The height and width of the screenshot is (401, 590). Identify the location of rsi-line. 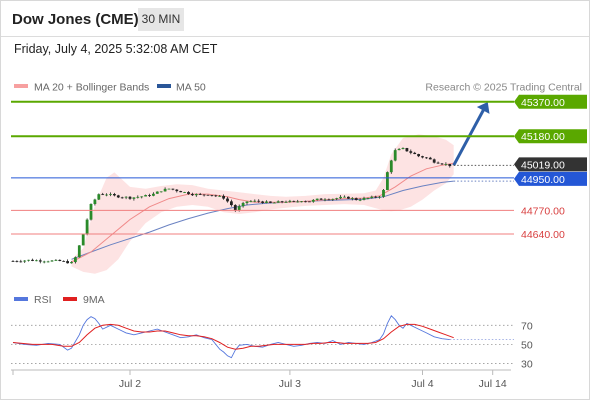
(231, 337).